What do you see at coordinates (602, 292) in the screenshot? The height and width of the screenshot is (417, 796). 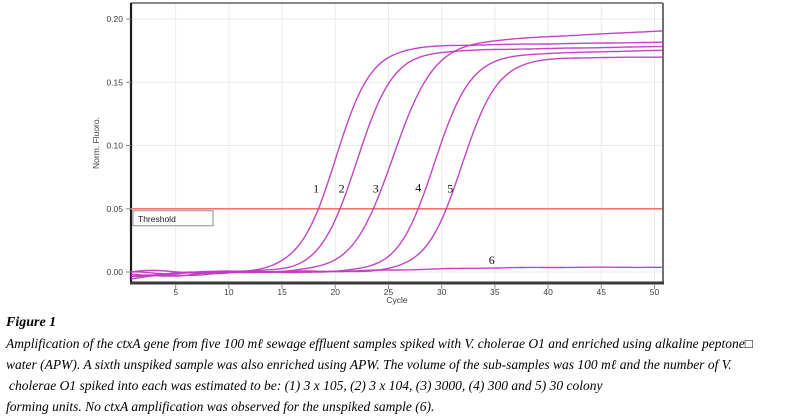 I see `x-tick-label: 45` at bounding box center [602, 292].